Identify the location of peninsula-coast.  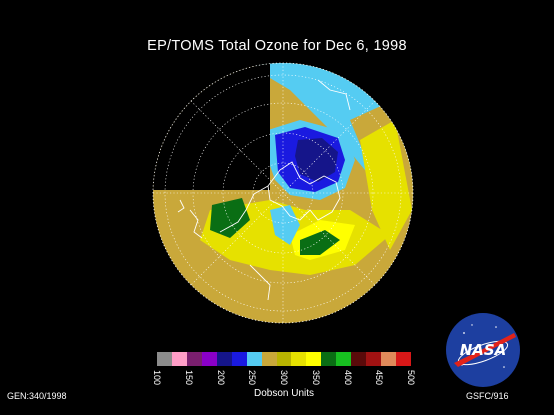
(244, 209).